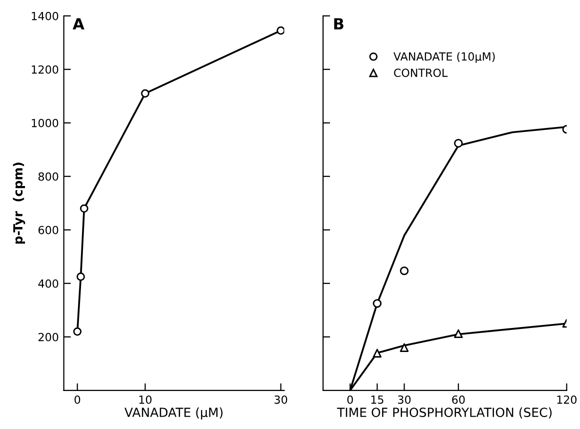 The height and width of the screenshot is (429, 580). What do you see at coordinates (567, 399) in the screenshot?
I see `x-tick-label: 120` at bounding box center [567, 399].